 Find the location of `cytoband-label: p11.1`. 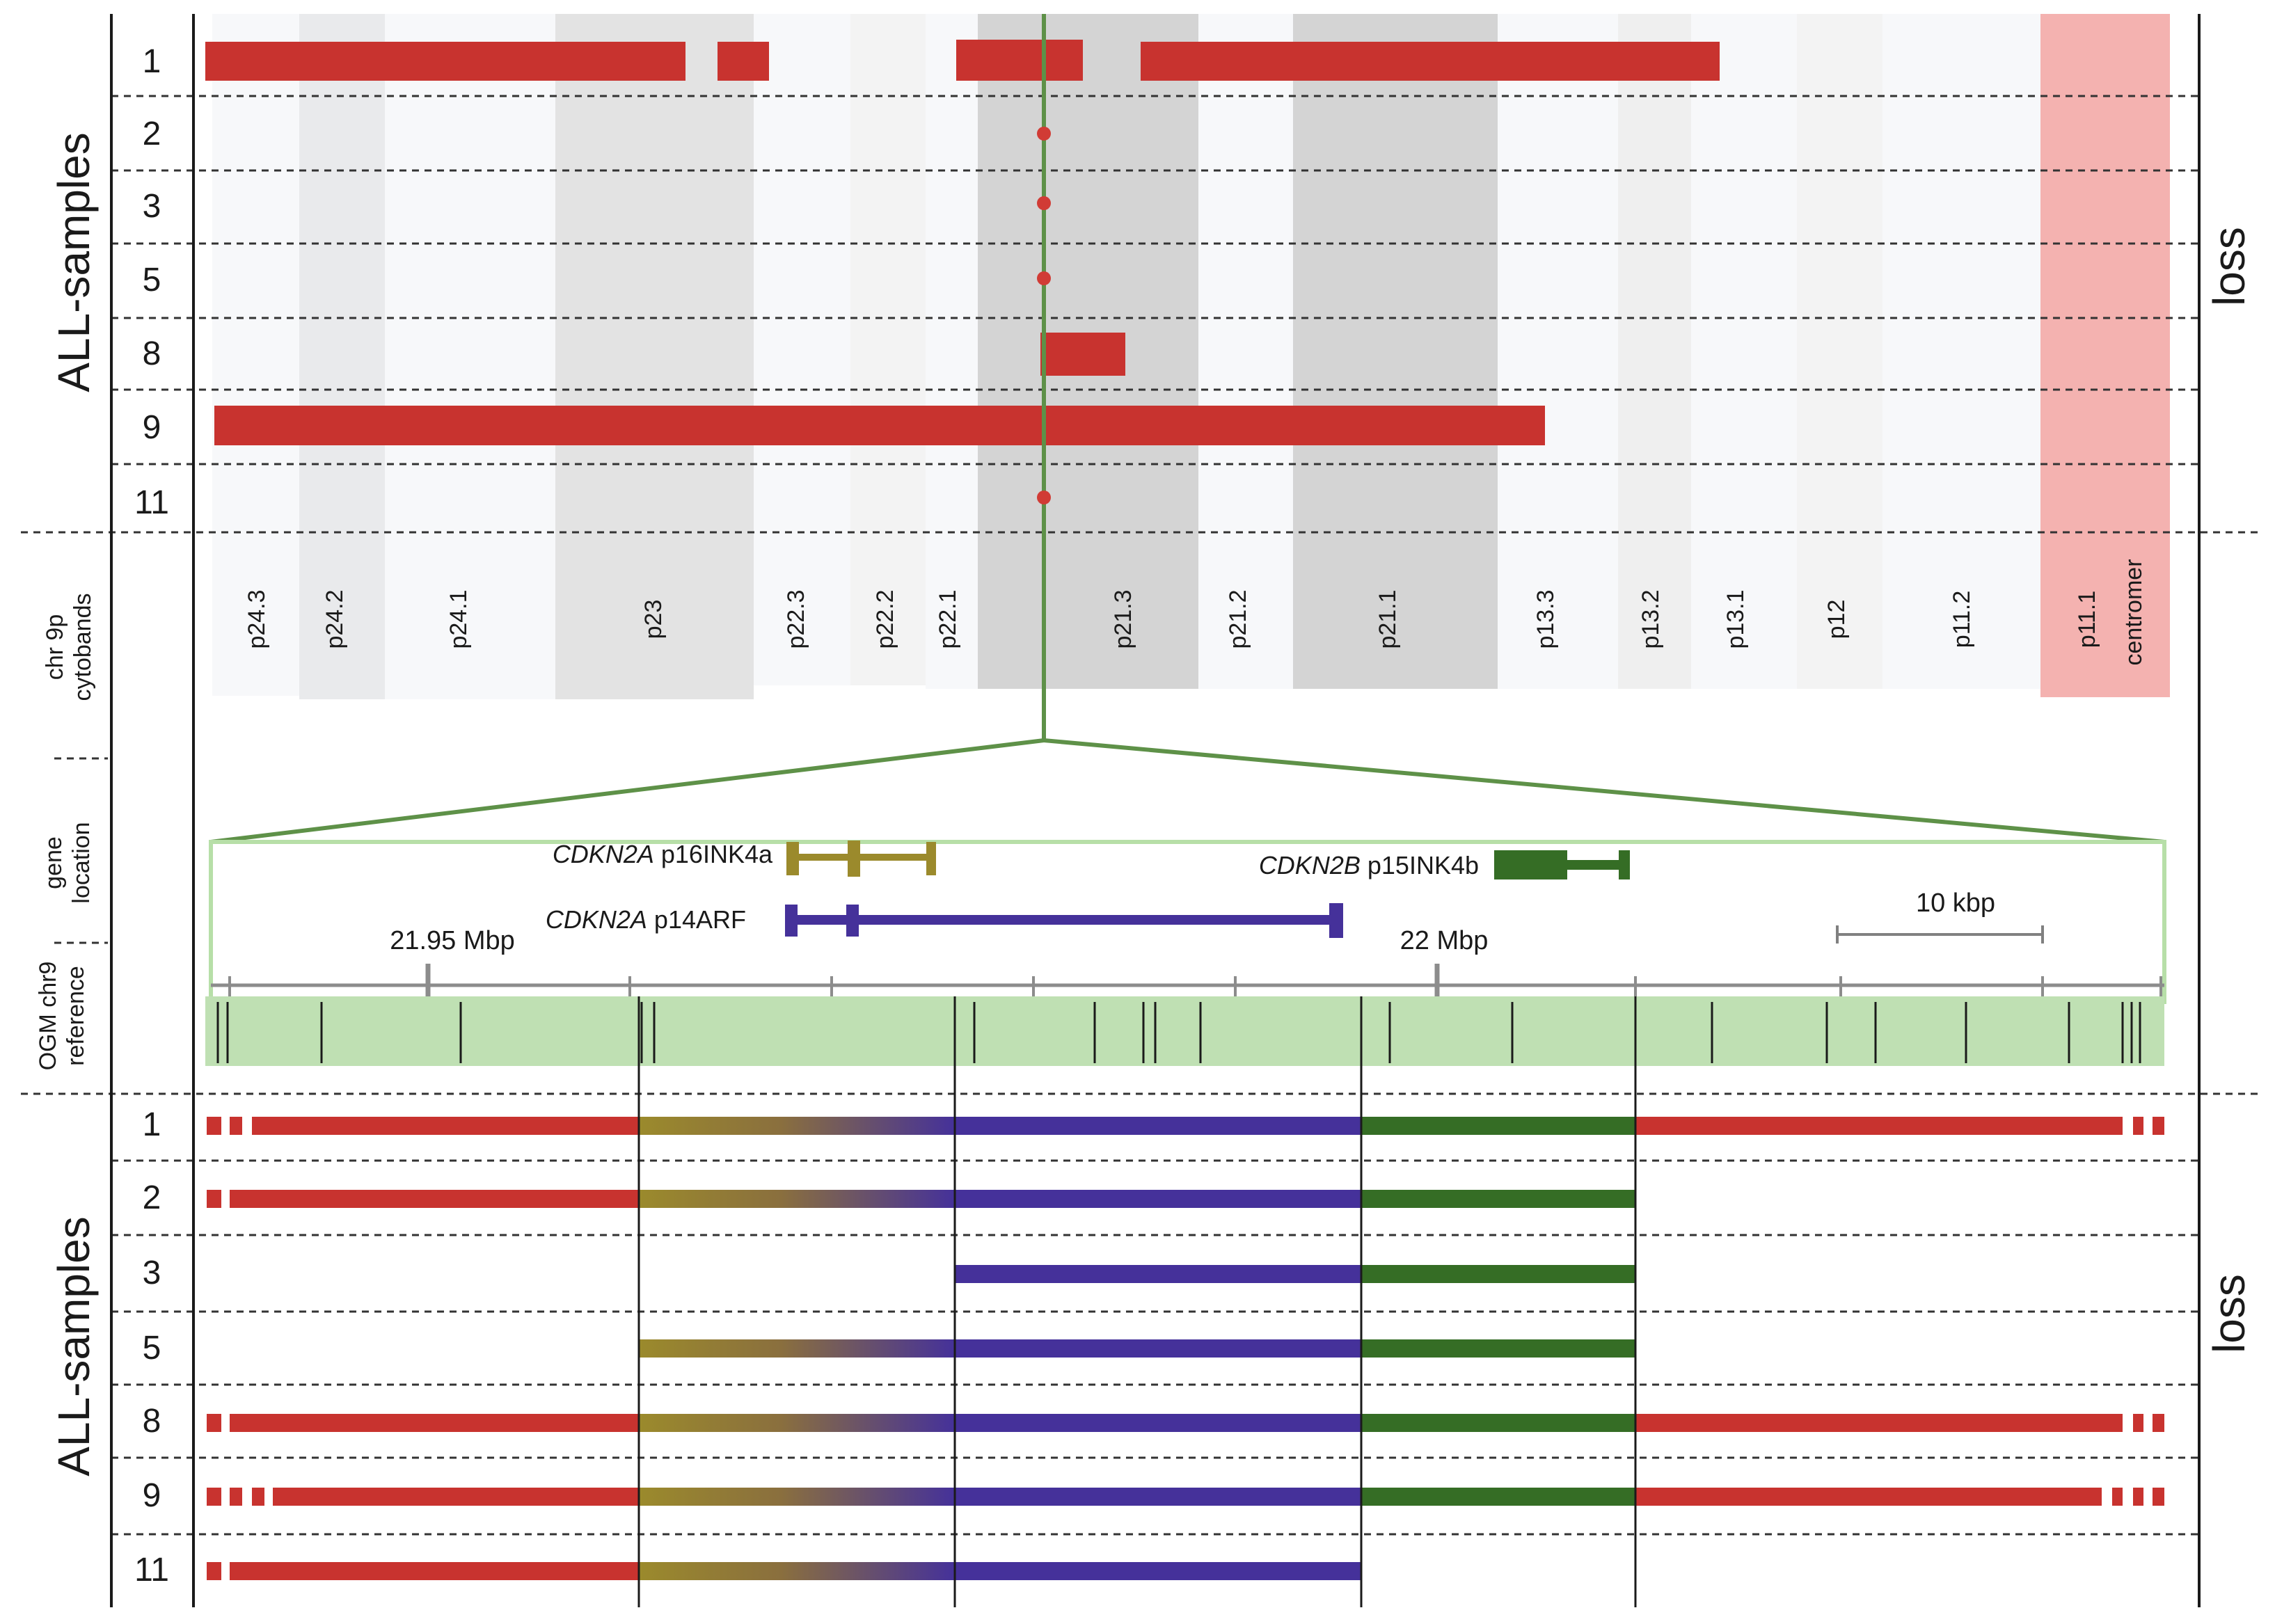

cytoband-label: p11.1 is located at coordinates (2087, 619).